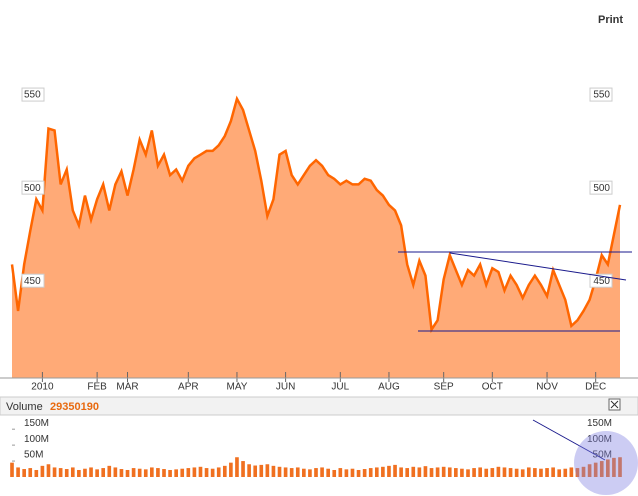 The width and height of the screenshot is (638, 496). I want to click on x-tick-label: JUL, so click(340, 387).